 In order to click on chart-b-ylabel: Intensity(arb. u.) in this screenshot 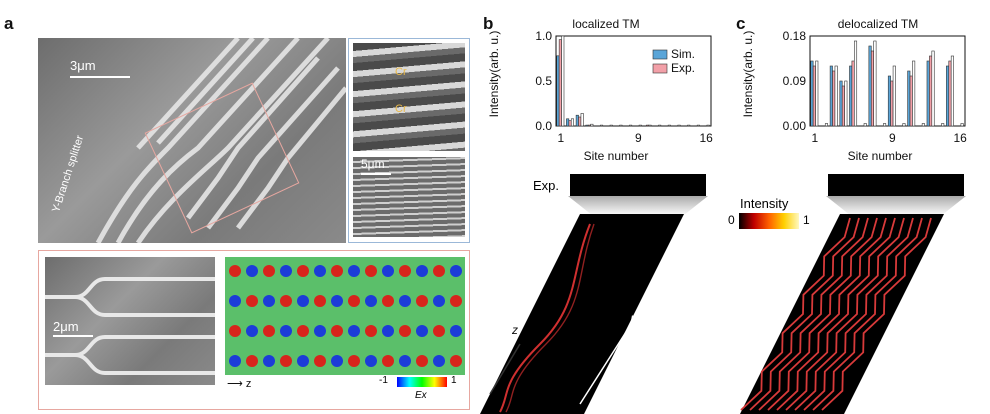, I will do `click(494, 74)`.